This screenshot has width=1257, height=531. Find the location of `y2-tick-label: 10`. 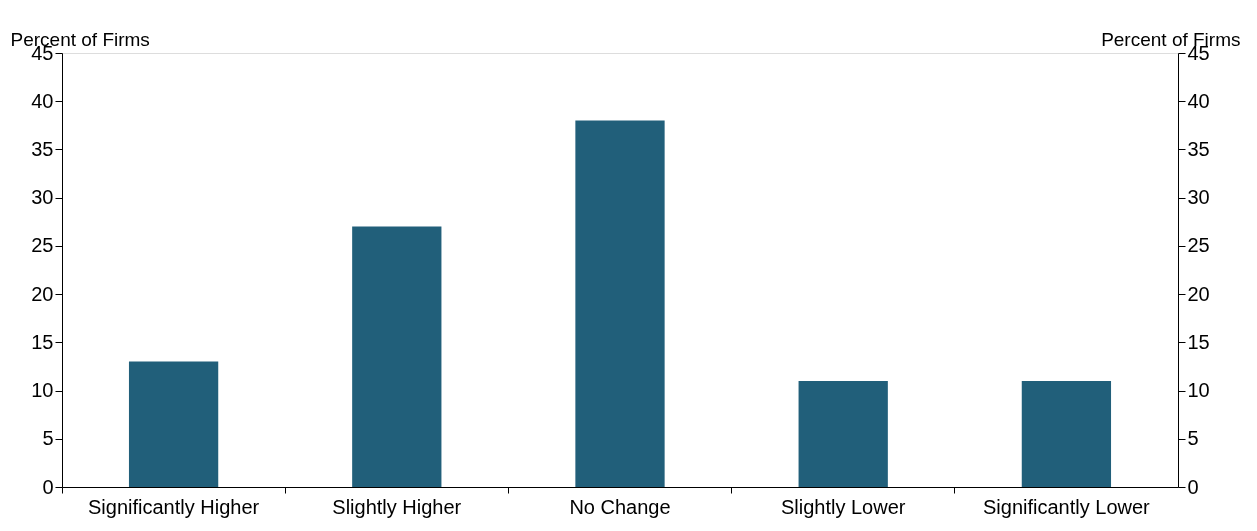

y2-tick-label: 10 is located at coordinates (1198, 390).